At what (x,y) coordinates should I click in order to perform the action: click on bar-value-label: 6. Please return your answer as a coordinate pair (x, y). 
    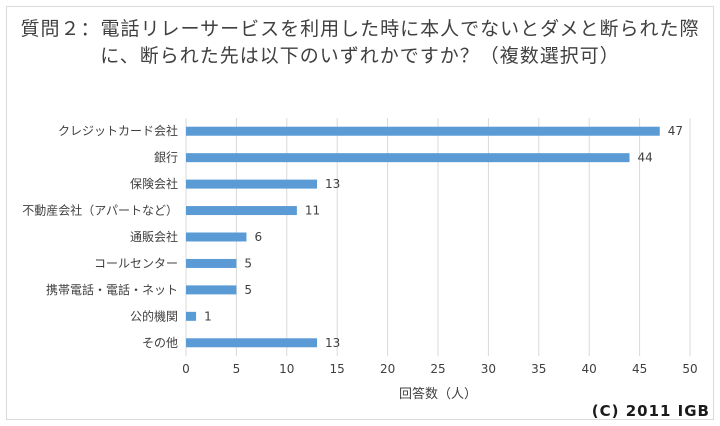
    Looking at the image, I should click on (258, 237).